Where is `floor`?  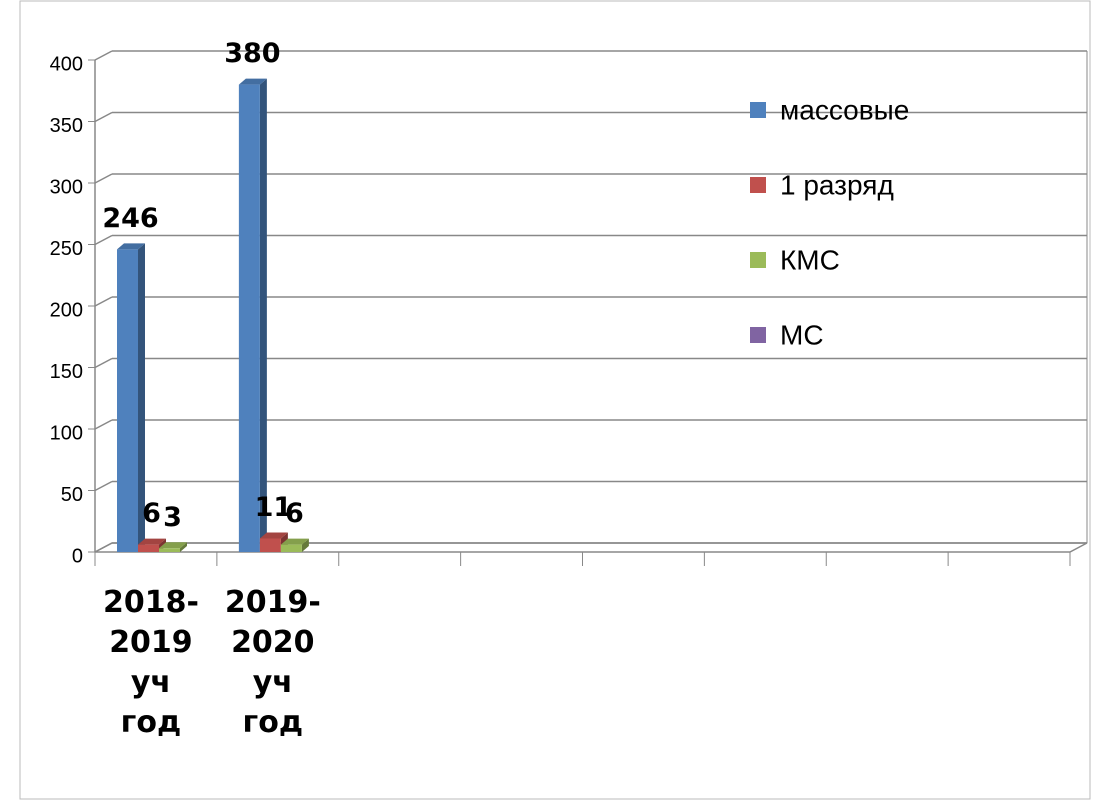 floor is located at coordinates (591, 547).